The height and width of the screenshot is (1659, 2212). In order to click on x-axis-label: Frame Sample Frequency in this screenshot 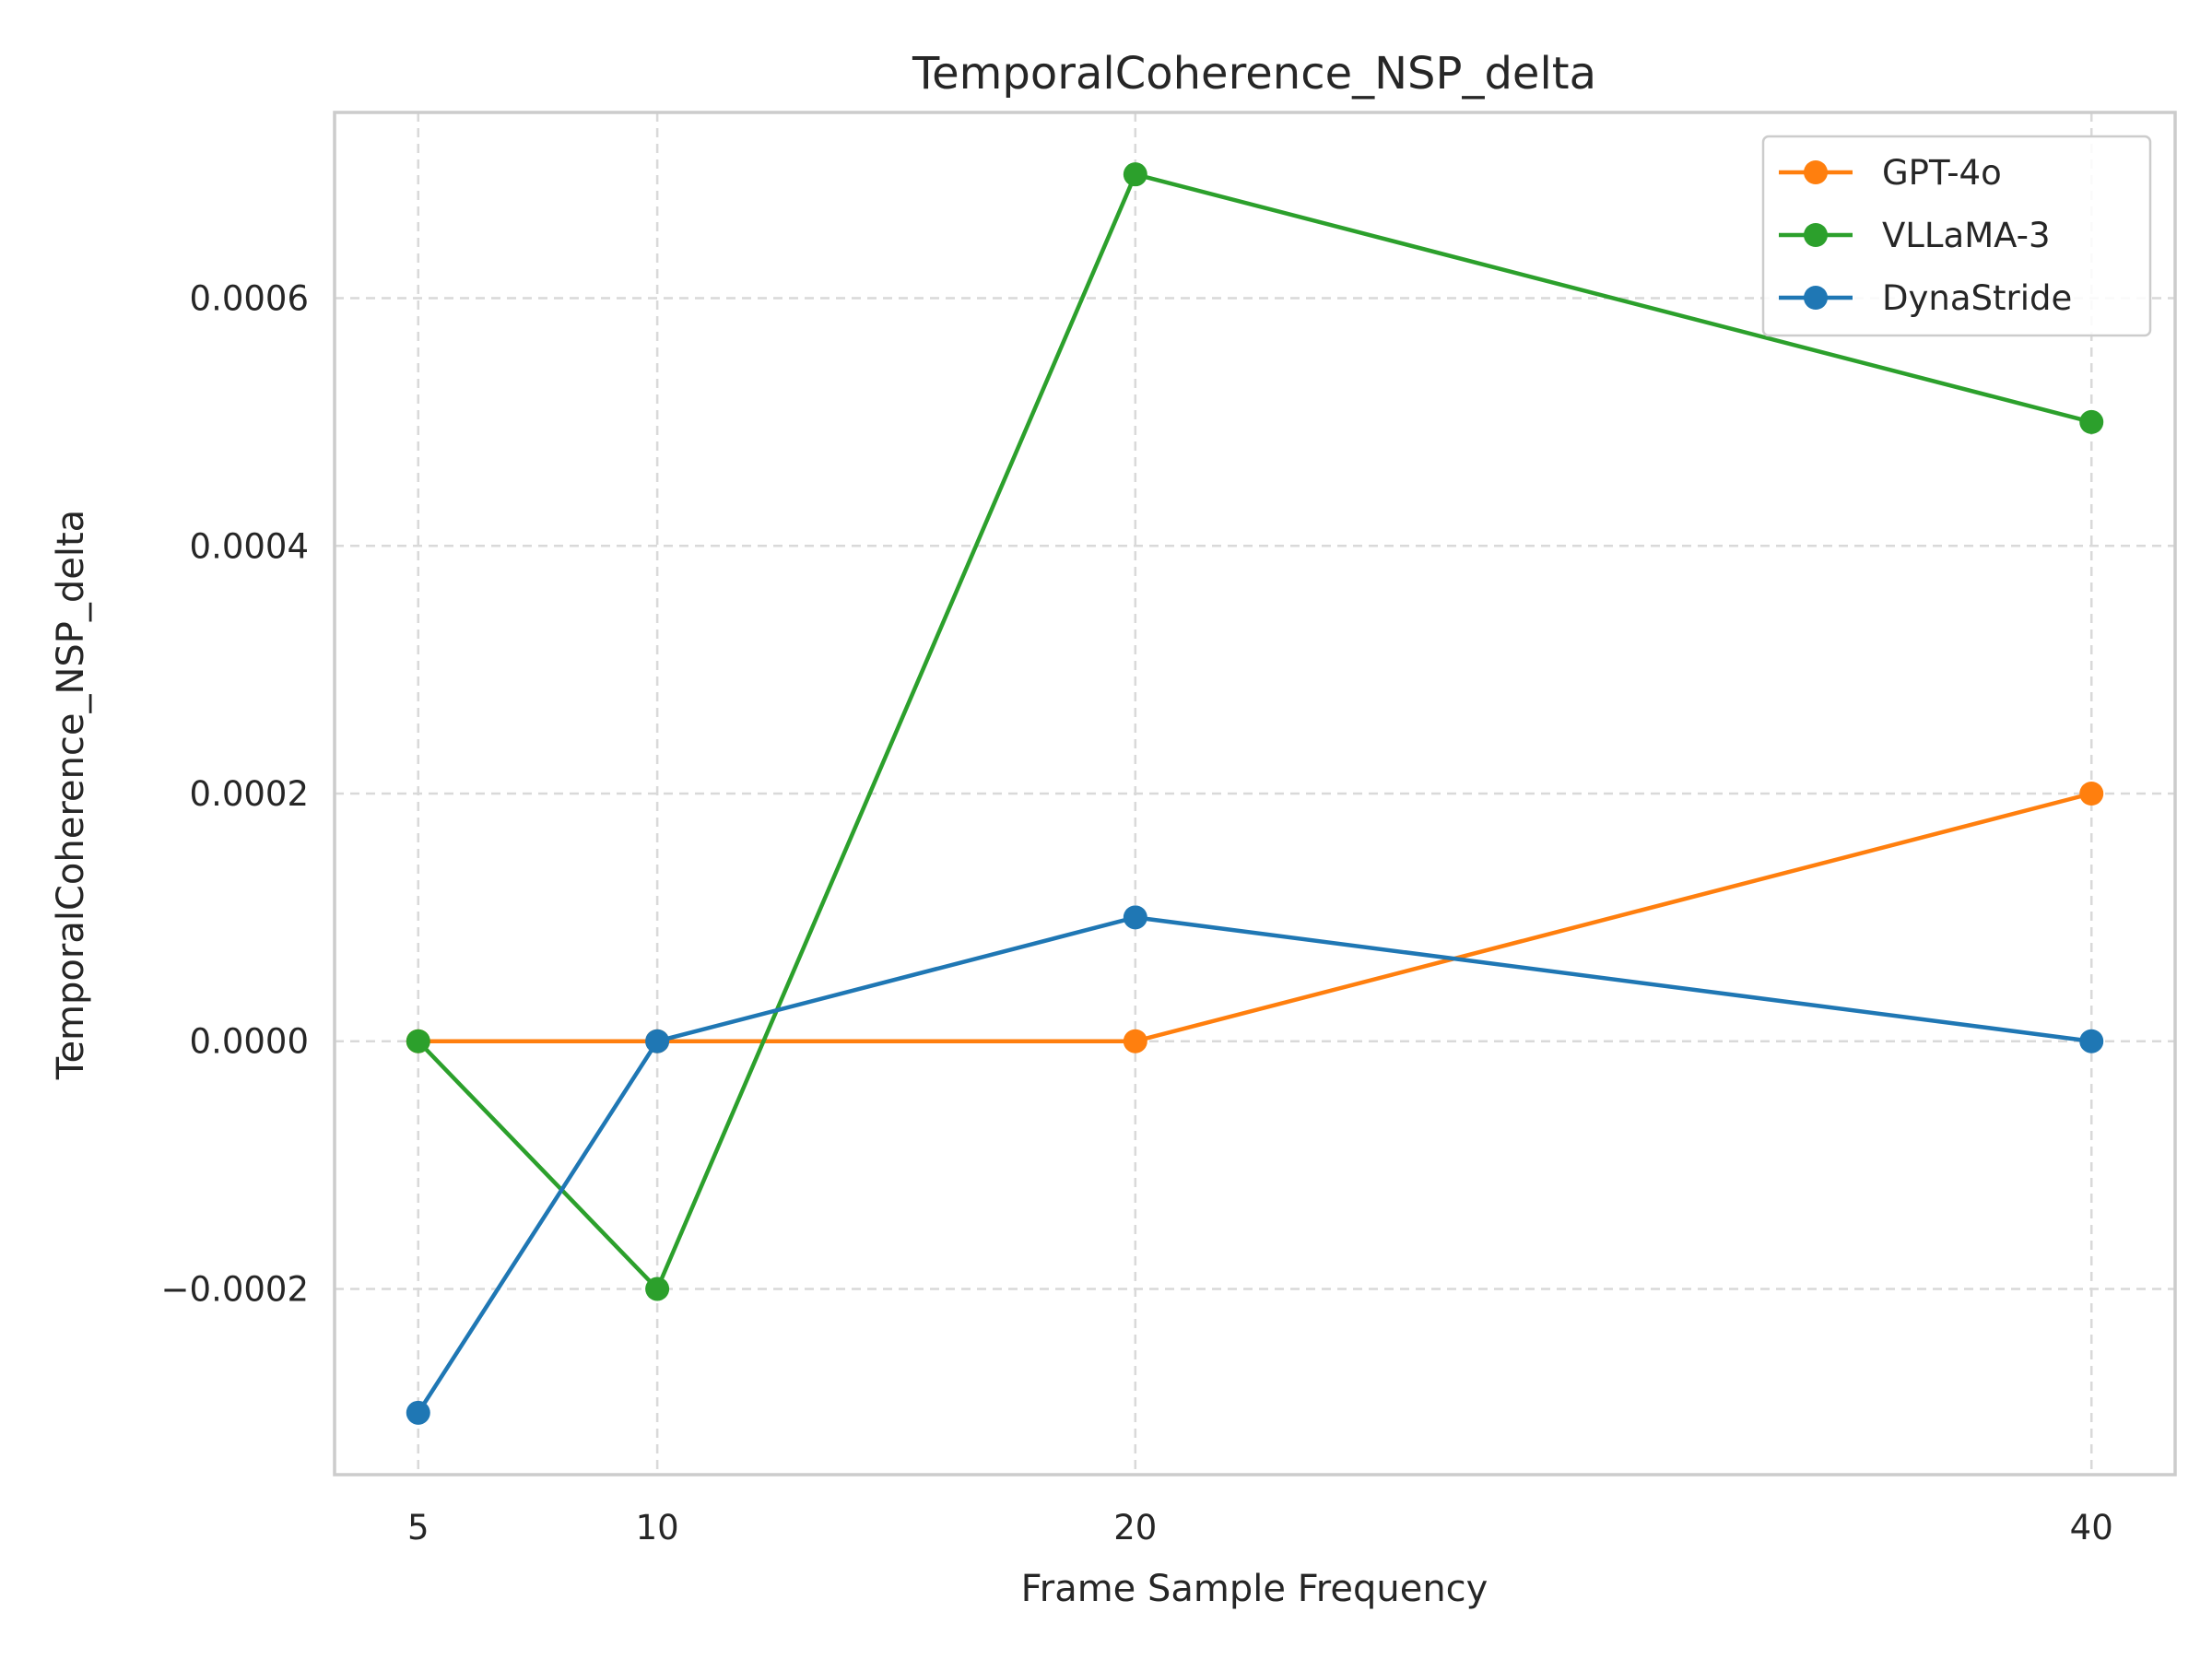, I will do `click(1254, 1589)`.